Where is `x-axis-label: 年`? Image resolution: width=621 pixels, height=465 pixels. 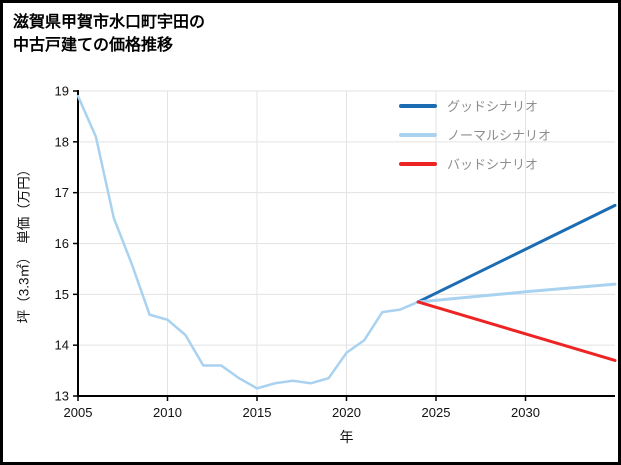
x-axis-label: 年 is located at coordinates (346, 437).